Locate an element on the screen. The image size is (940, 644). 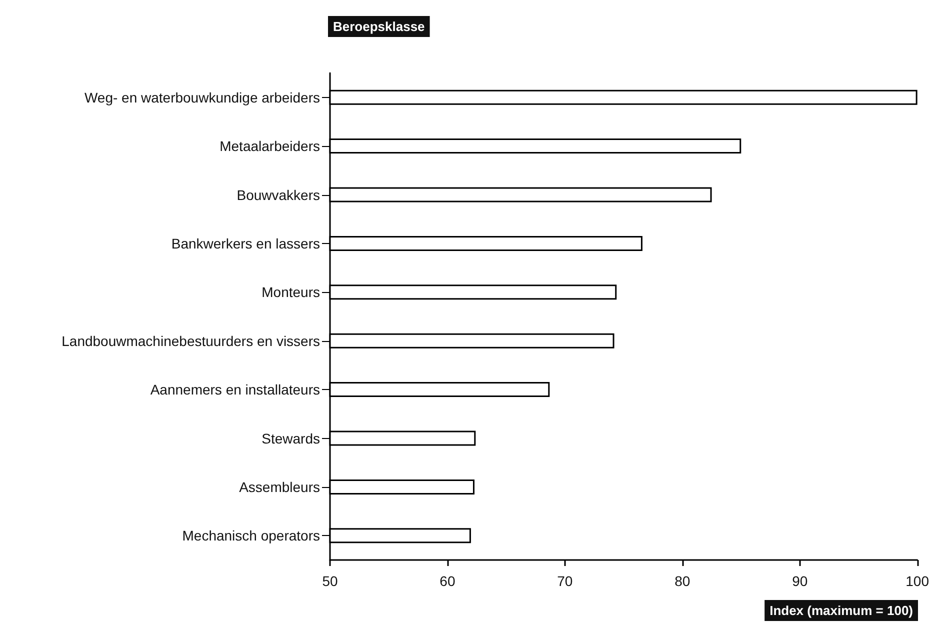
y-tick-label: Assembleurs is located at coordinates (279, 486).